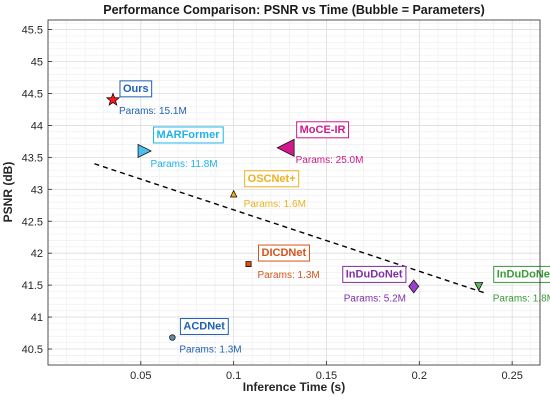  What do you see at coordinates (32, 286) in the screenshot?
I see `y-tick-label: 41.5` at bounding box center [32, 286].